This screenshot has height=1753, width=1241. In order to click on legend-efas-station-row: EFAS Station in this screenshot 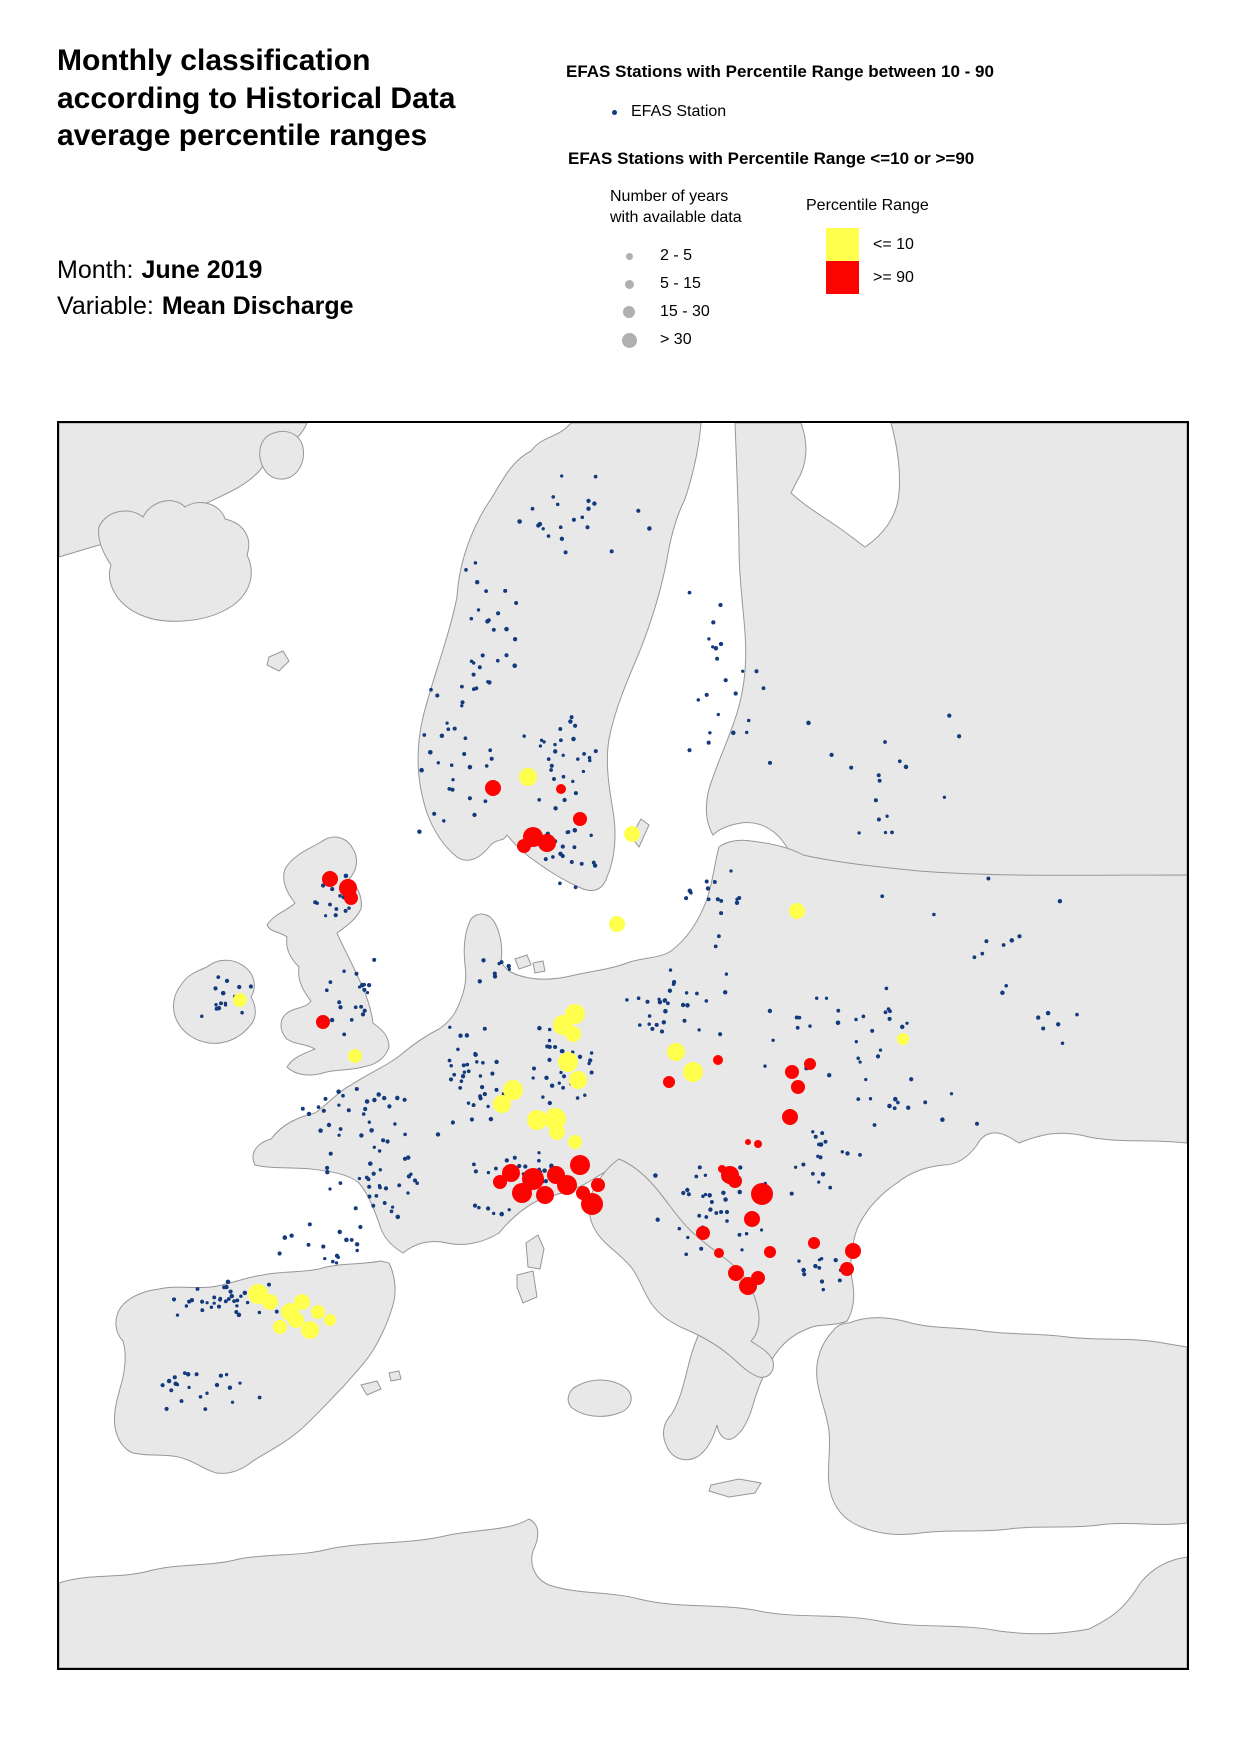, I will do `click(669, 112)`.